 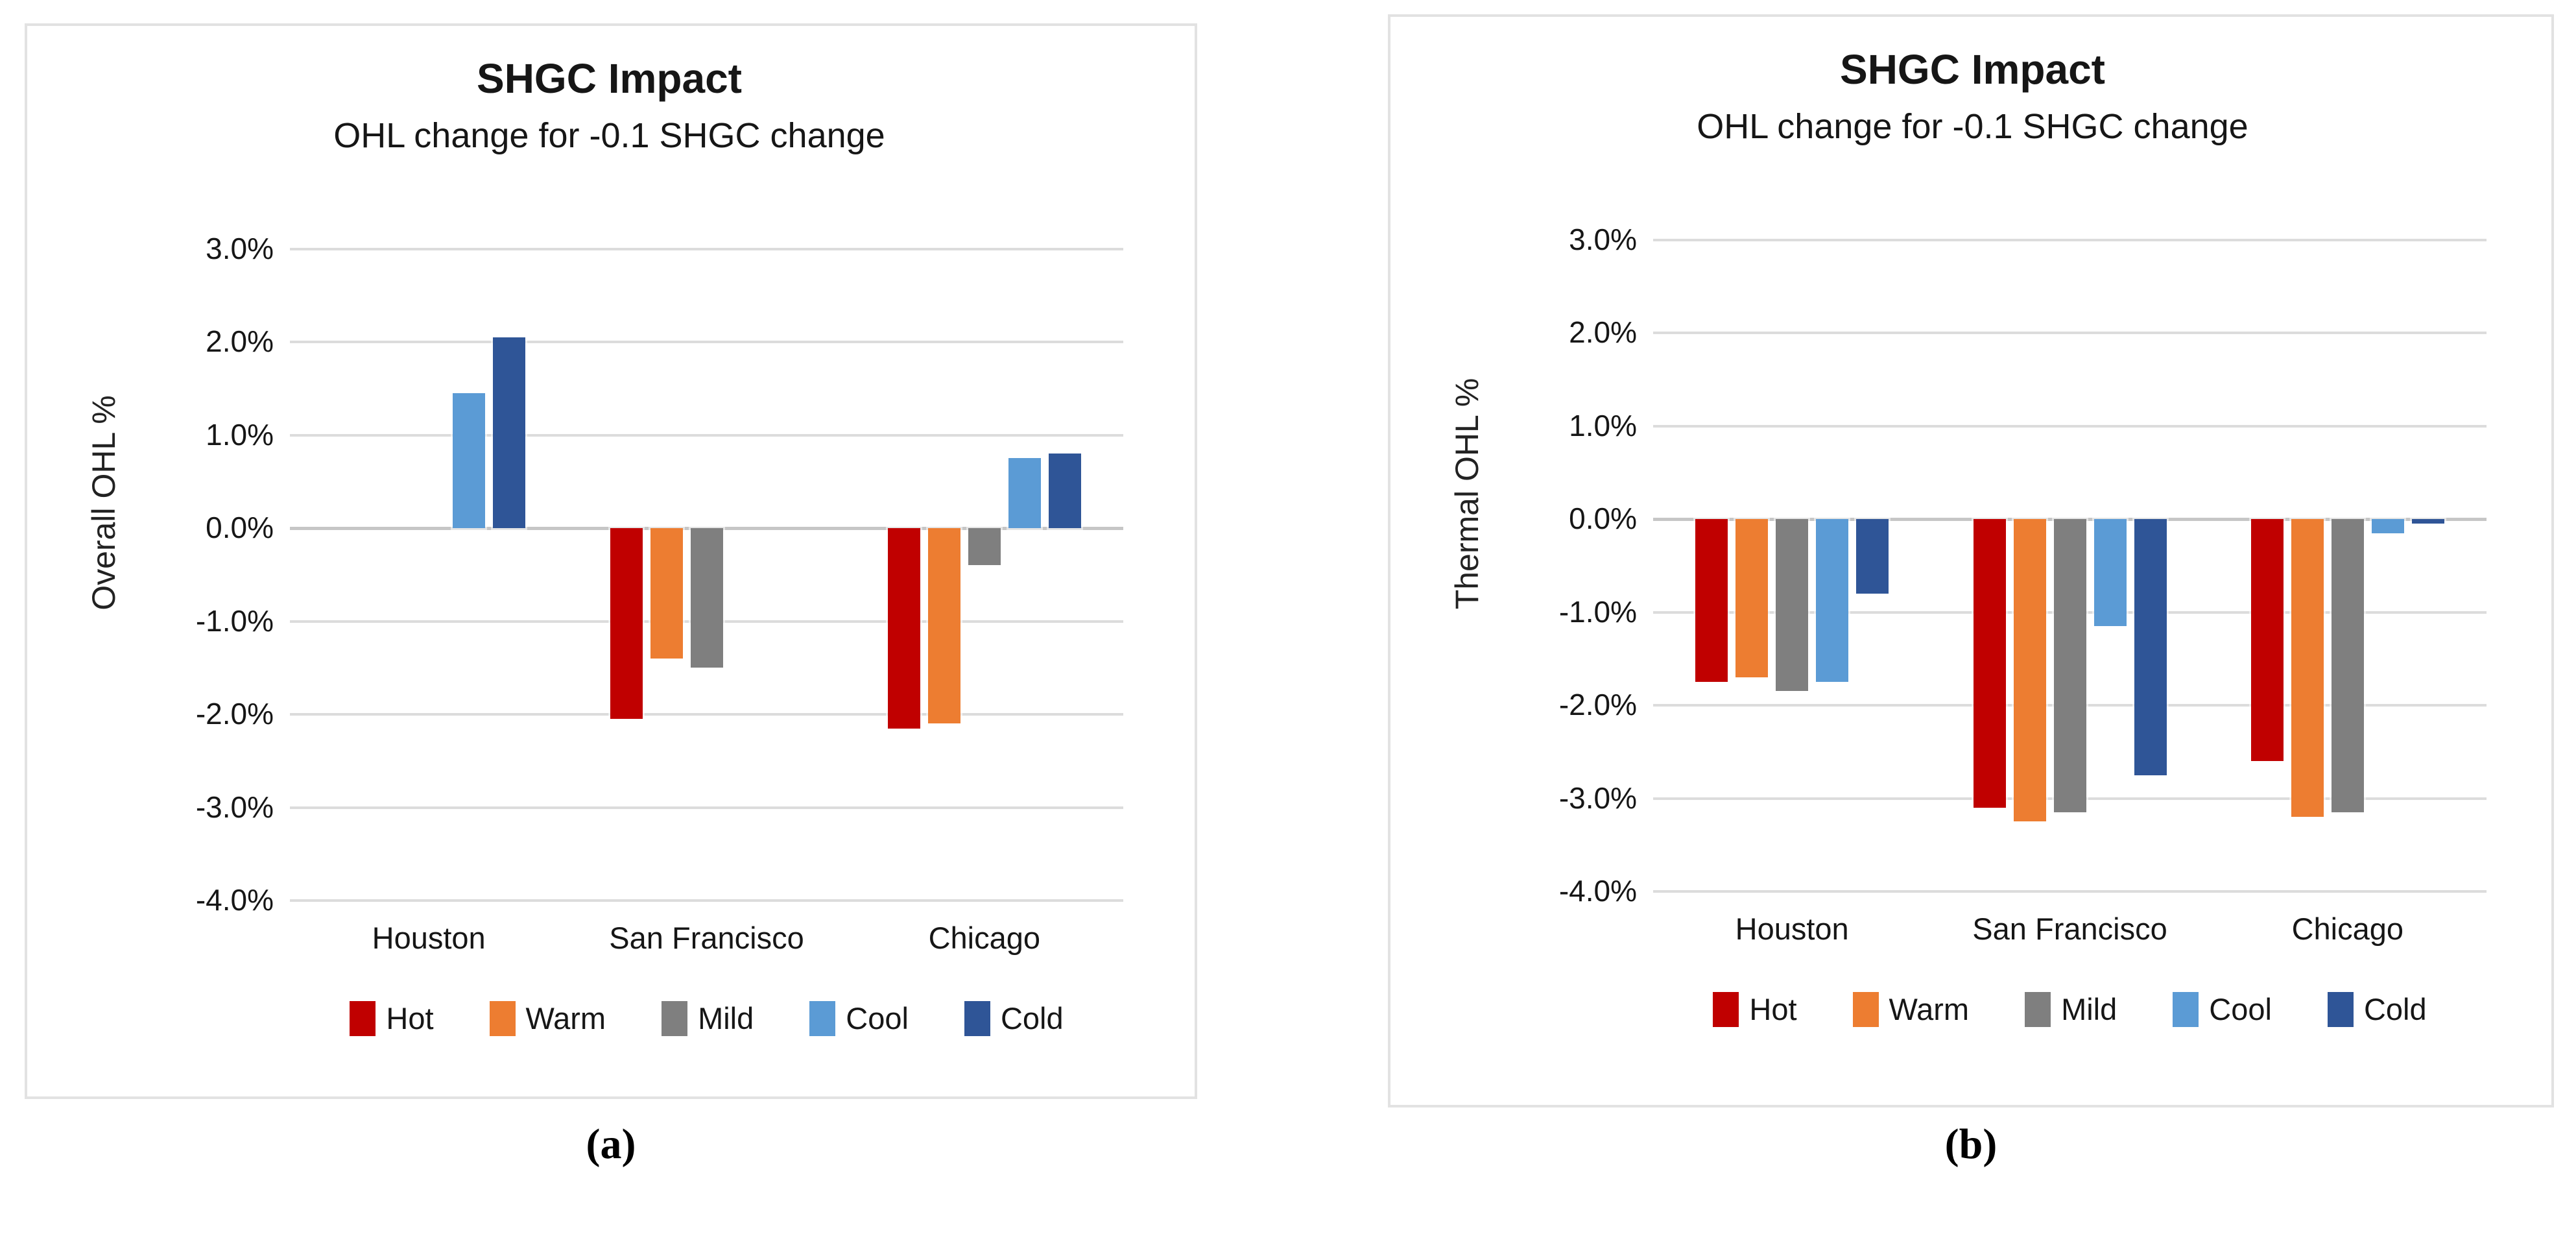 I want to click on bar-warm-houston, so click(x=1752, y=598).